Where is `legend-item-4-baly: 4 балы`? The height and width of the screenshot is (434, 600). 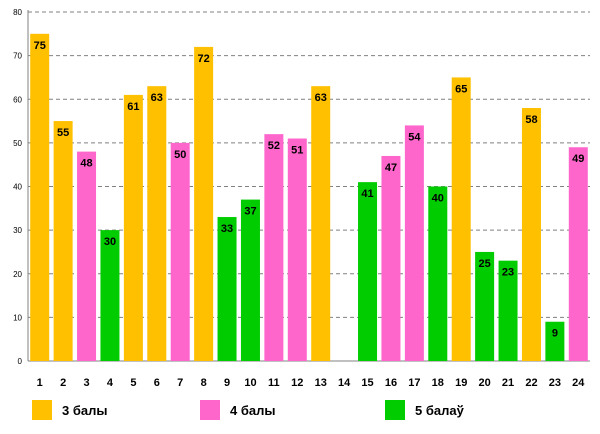 legend-item-4-baly: 4 балы is located at coordinates (237, 410).